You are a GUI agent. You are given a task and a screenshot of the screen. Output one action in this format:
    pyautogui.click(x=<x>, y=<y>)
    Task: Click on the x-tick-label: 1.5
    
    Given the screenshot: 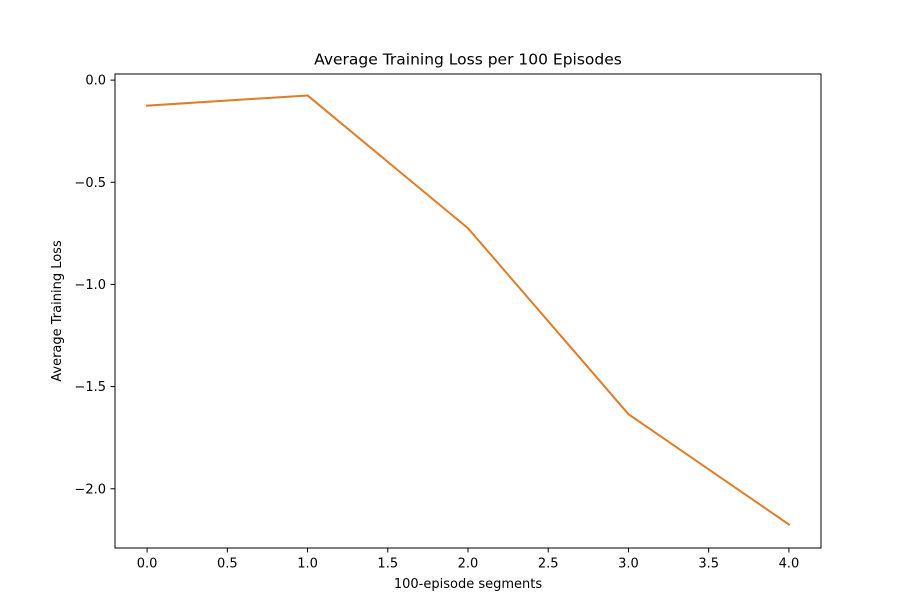 What is the action you would take?
    pyautogui.click(x=387, y=564)
    